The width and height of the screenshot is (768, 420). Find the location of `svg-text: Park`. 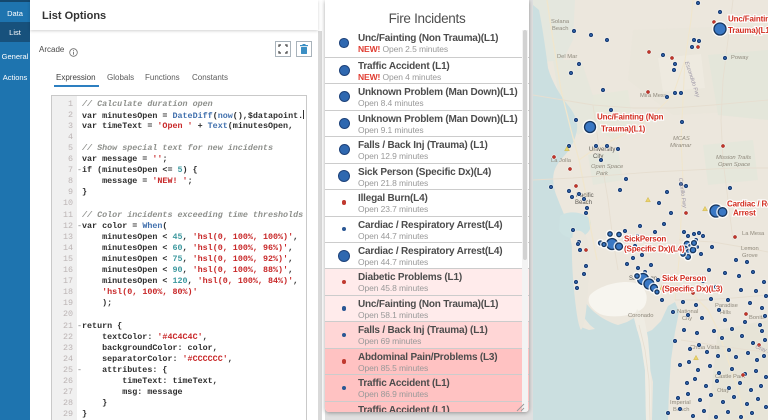

svg-text: Park is located at coordinates (602, 174).